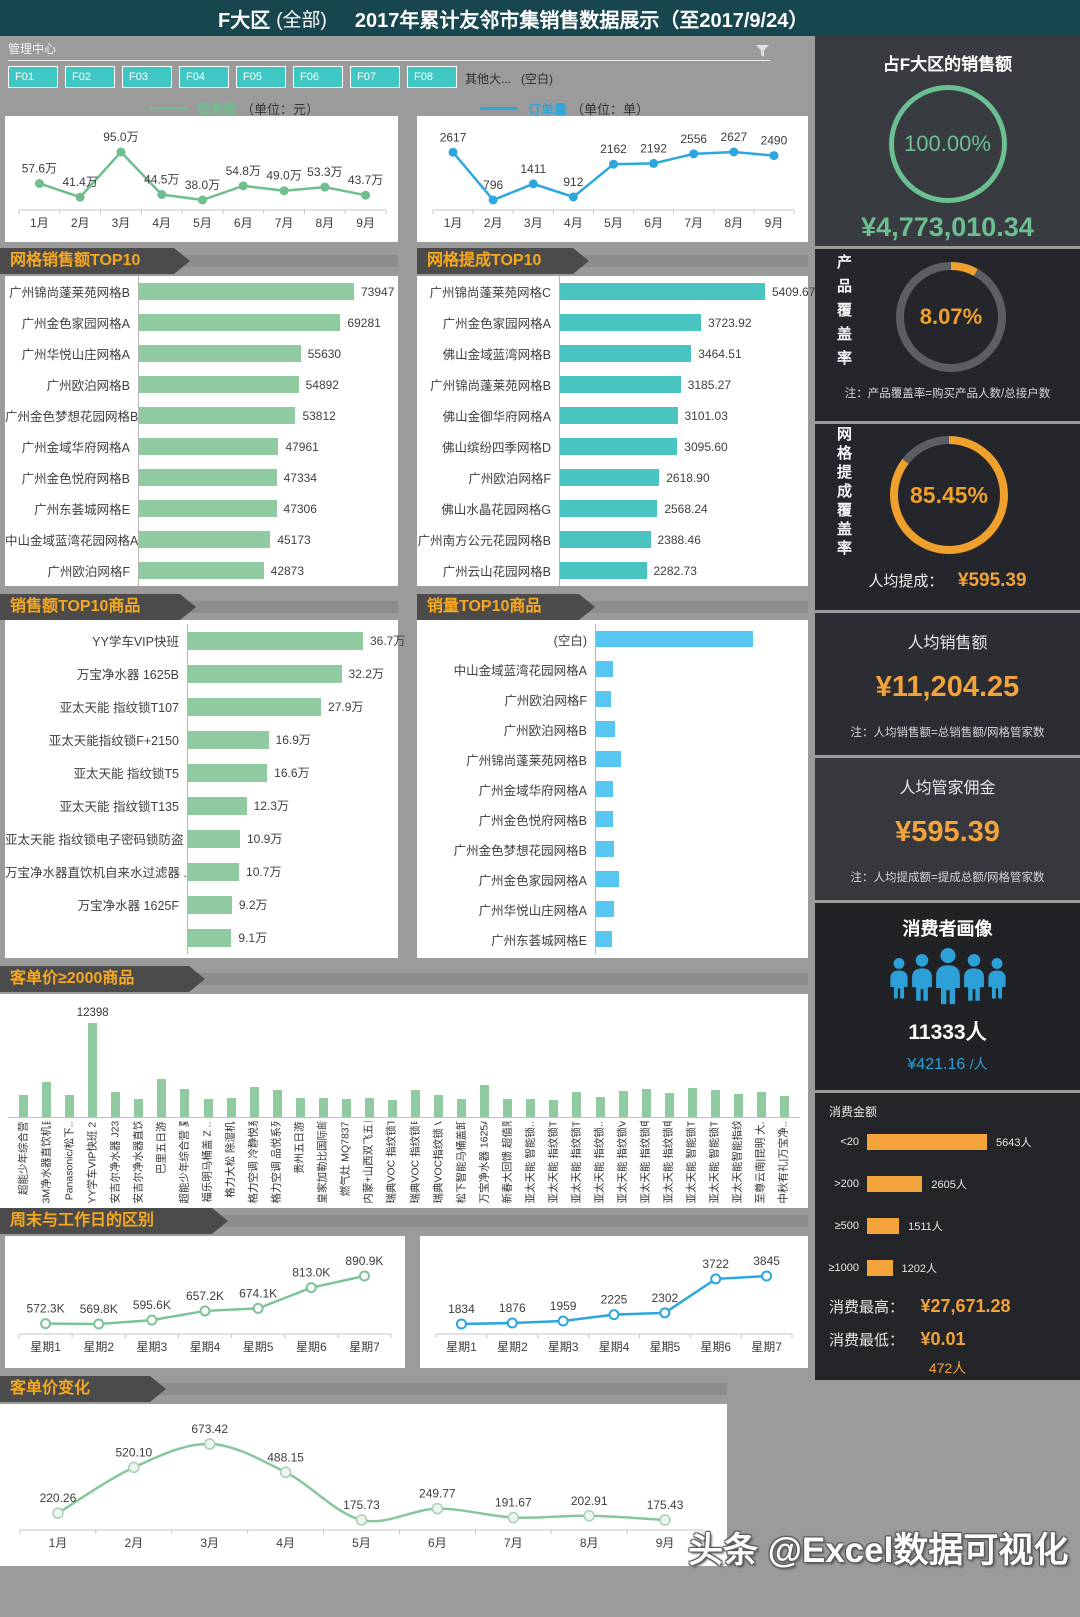 This screenshot has height=1617, width=1080. Describe the element at coordinates (947, 394) in the screenshot. I see `card-note: 注：产品覆盖率=购买产品人数/总接户数` at that location.